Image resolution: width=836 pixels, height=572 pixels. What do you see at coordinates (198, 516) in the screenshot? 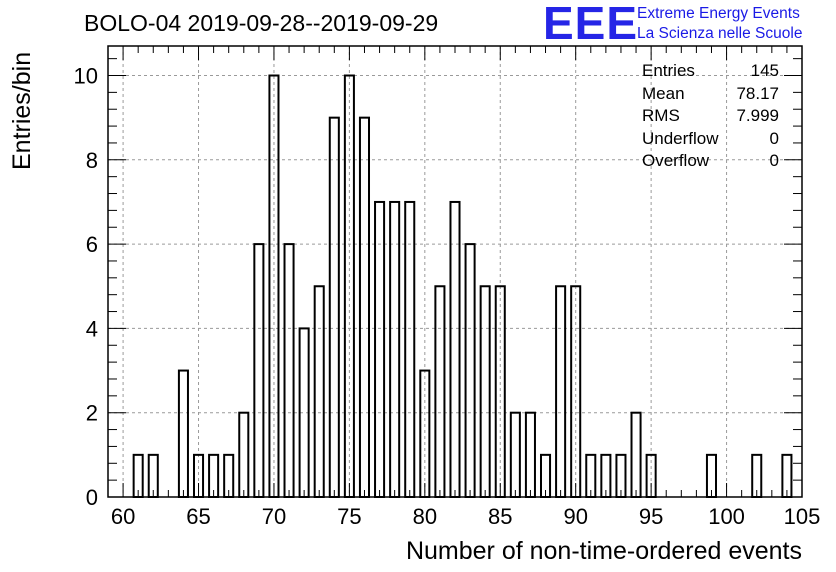
I see `x-tick-label: 65` at bounding box center [198, 516].